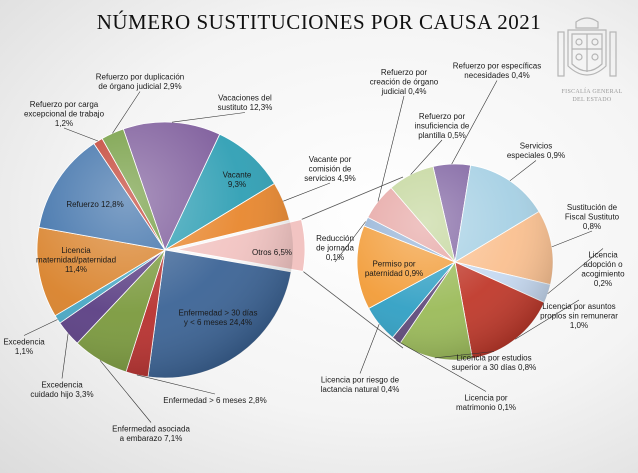  Describe the element at coordinates (592, 96) in the screenshot. I see `emblem-caption: FISCALÍA GENERAL DEL ESTADO` at that location.